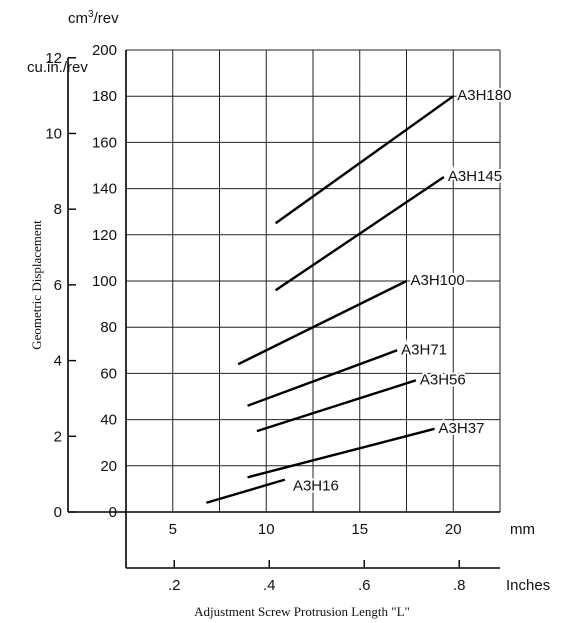 The width and height of the screenshot is (568, 623). What do you see at coordinates (174, 585) in the screenshot?
I see `x-tick-label-inch: .2` at bounding box center [174, 585].